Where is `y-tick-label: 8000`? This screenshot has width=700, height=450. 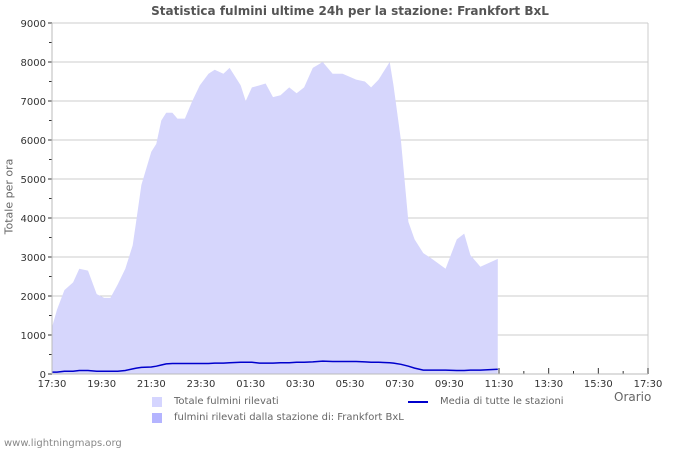 y-tick-label: 8000 is located at coordinates (33, 63).